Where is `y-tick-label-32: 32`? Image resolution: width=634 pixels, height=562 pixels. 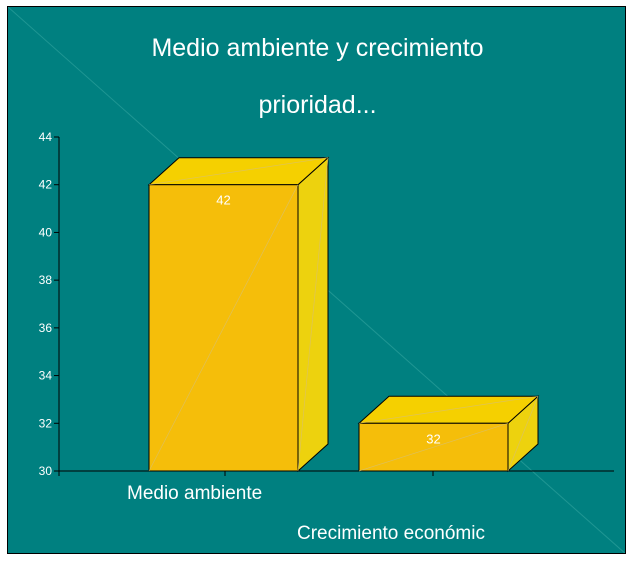 y-tick-label-32: 32 is located at coordinates (46, 423).